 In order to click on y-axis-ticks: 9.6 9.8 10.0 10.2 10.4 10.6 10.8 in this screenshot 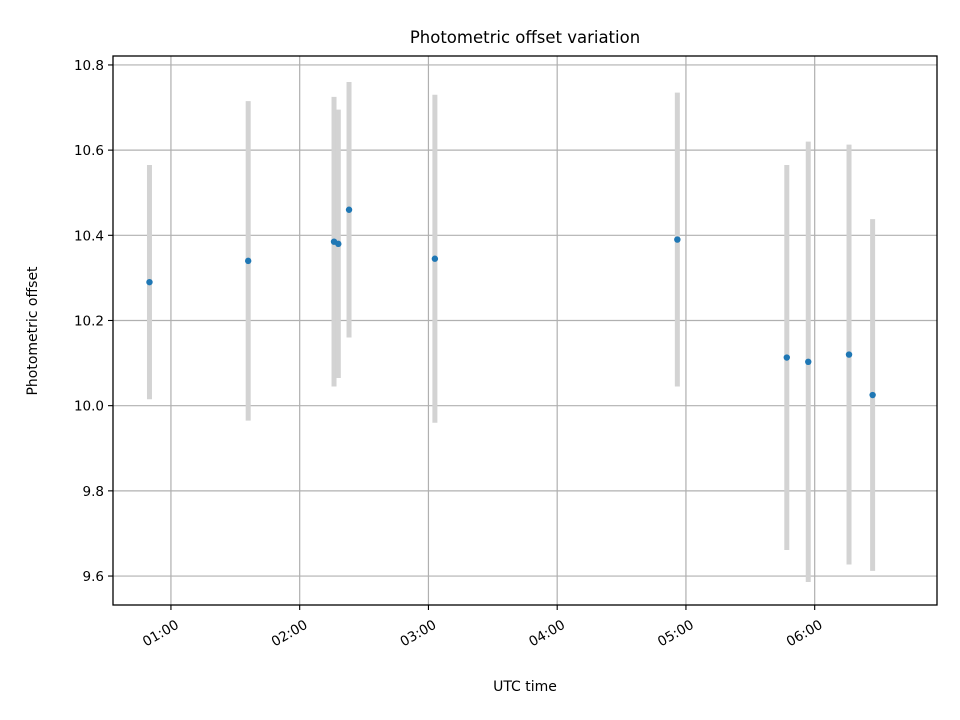, I will do `click(93, 321)`.